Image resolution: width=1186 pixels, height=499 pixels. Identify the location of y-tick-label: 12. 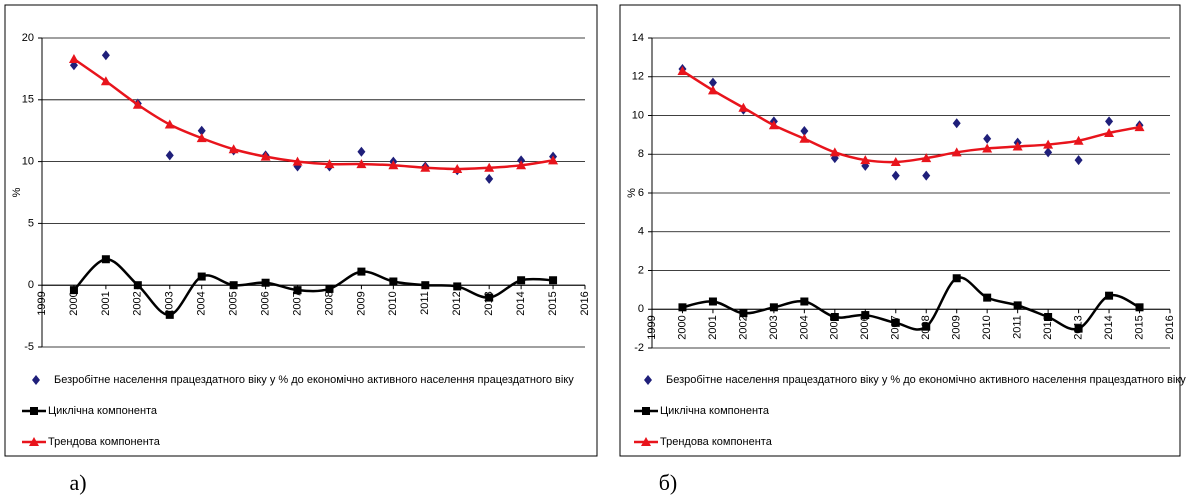
(638, 77).